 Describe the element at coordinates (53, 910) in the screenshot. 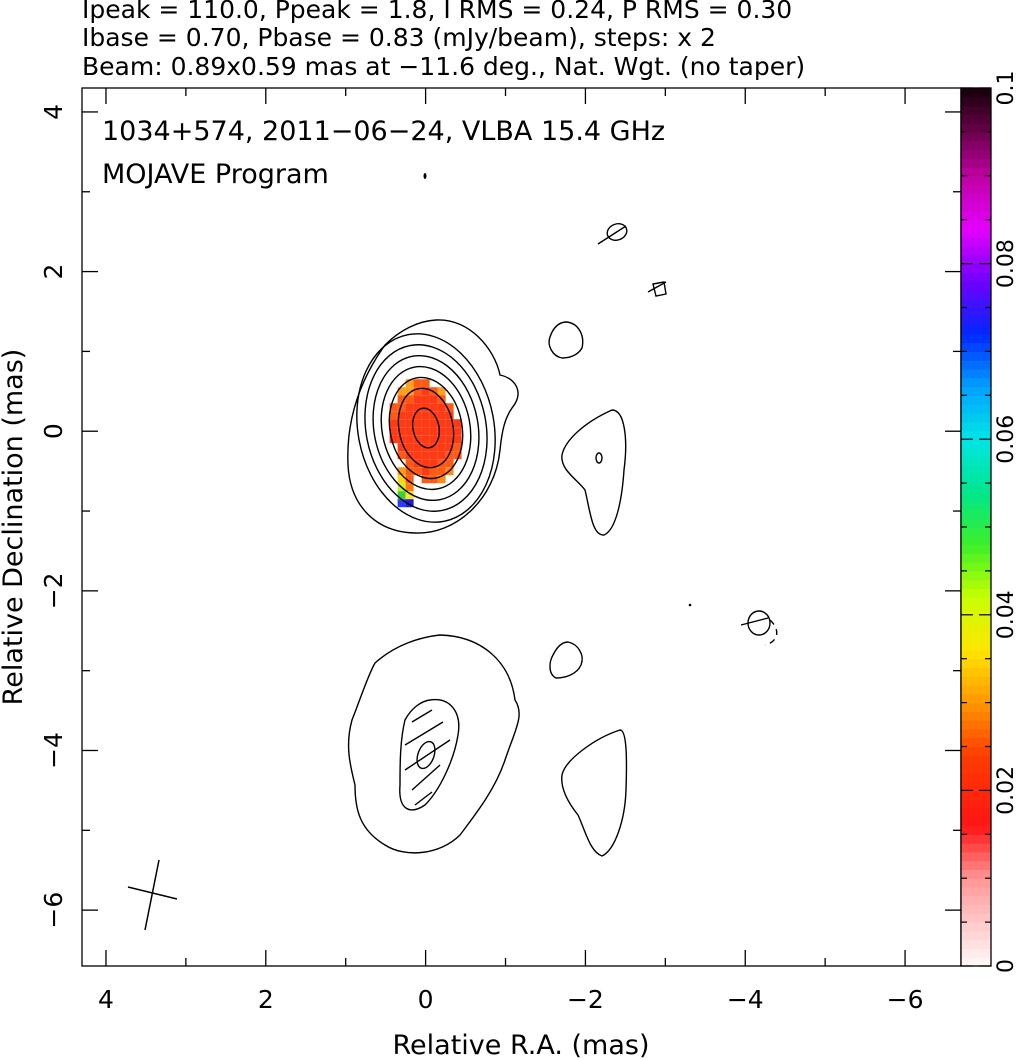

I see `y-tick-label: −6` at that location.